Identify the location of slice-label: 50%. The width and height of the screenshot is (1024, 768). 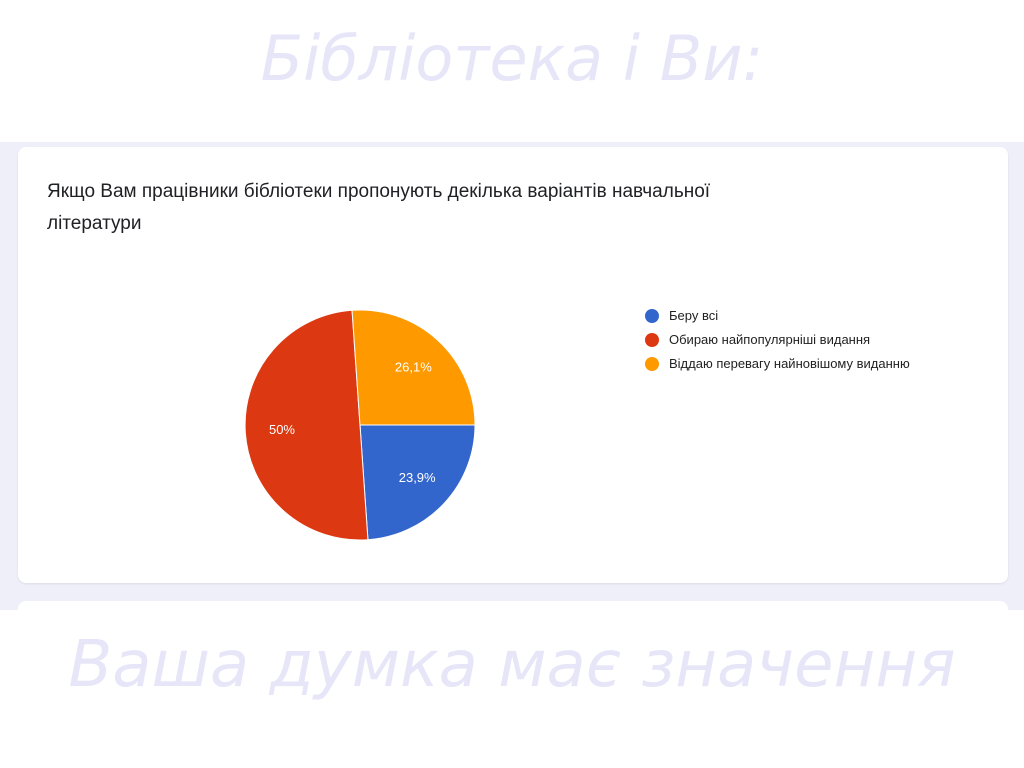
(282, 429).